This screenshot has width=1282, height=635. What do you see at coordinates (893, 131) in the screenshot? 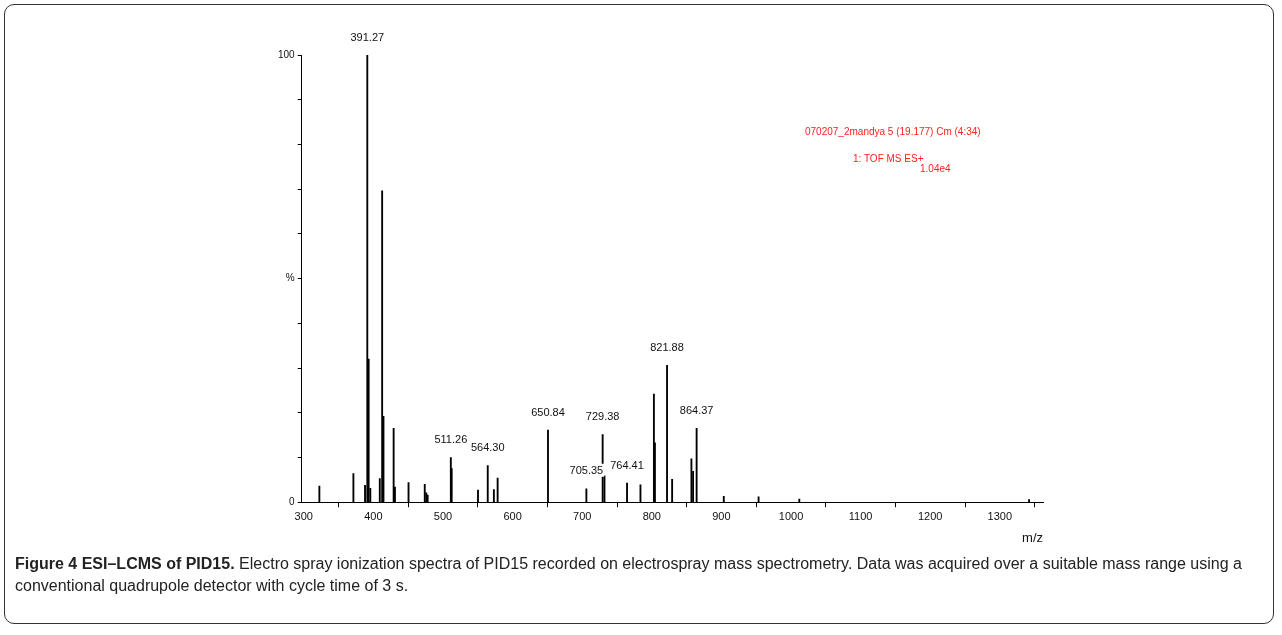
I see `annotation: 070207_2mandya 5 (19.177) Cm (4:34)` at bounding box center [893, 131].